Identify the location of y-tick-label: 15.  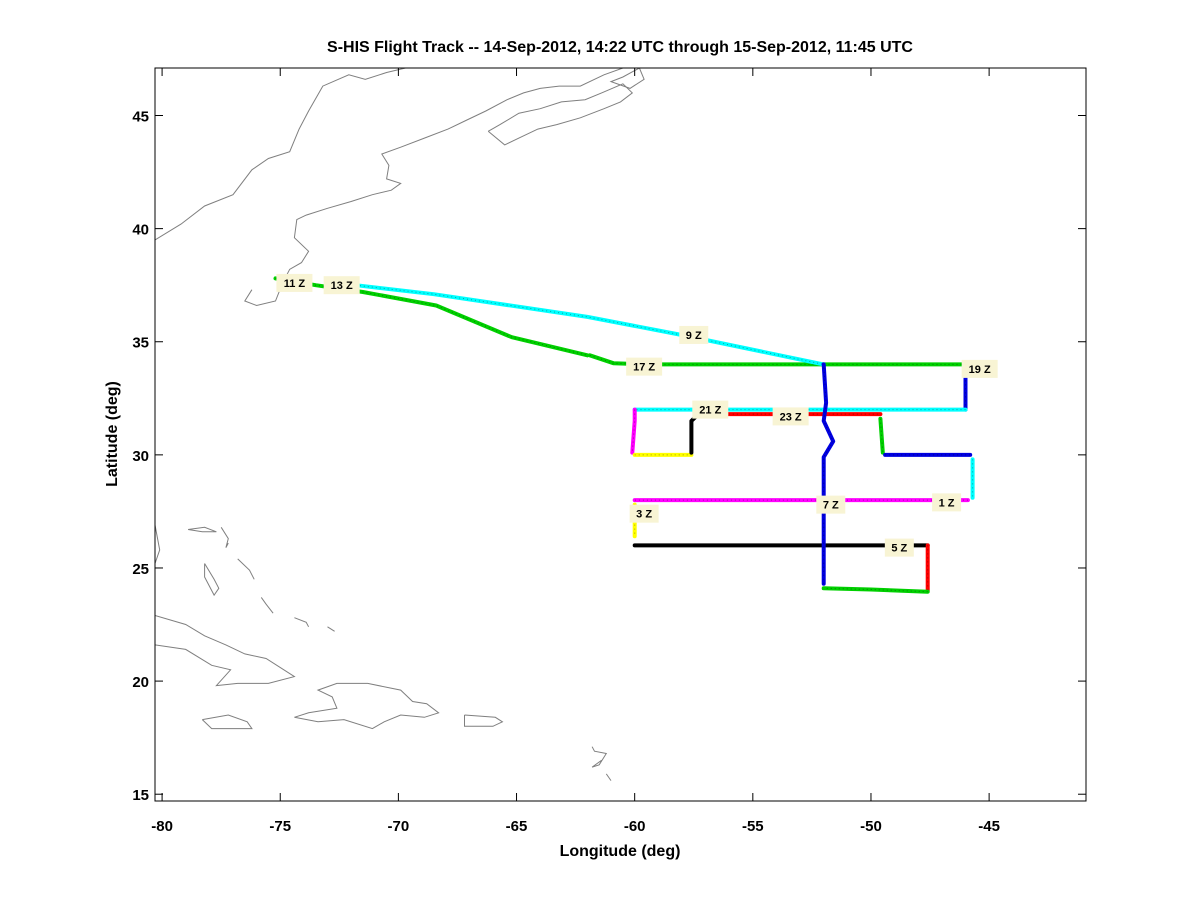
(140, 795).